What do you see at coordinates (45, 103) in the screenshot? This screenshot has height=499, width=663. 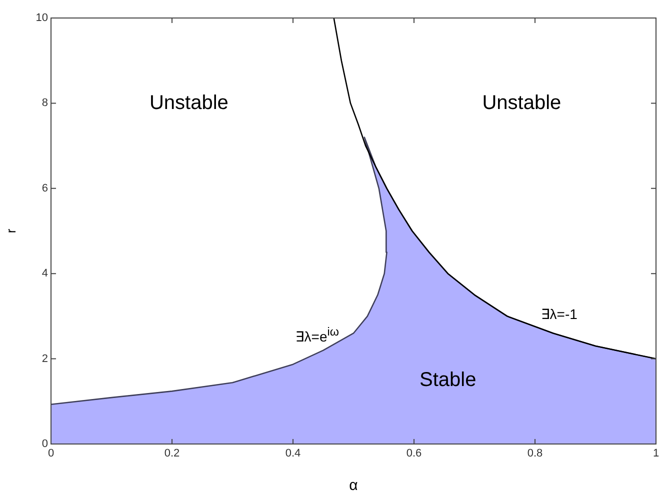 I see `y-tick-label: 8` at bounding box center [45, 103].